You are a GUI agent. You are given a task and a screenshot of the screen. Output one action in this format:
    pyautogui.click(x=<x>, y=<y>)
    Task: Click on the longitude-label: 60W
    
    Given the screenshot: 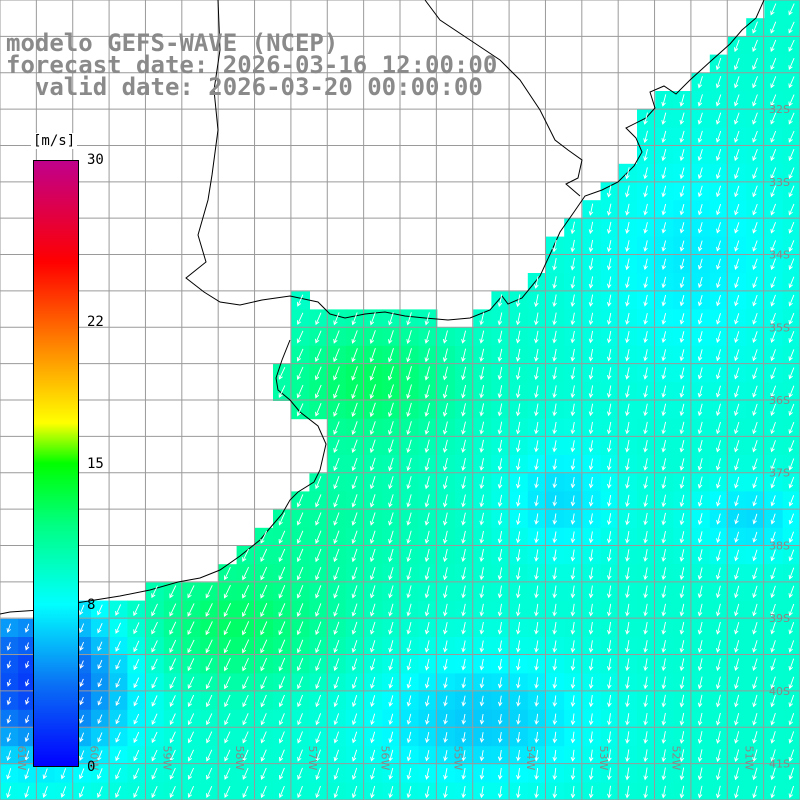 What is the action you would take?
    pyautogui.click(x=94, y=758)
    